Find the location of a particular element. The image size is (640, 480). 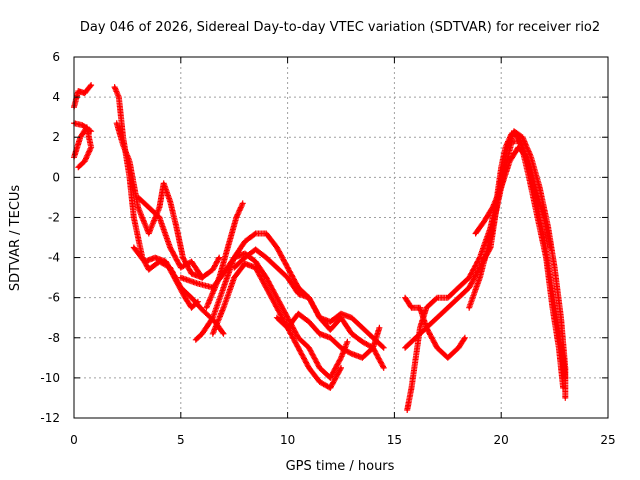

series-sat-g is located at coordinates (170, 237).